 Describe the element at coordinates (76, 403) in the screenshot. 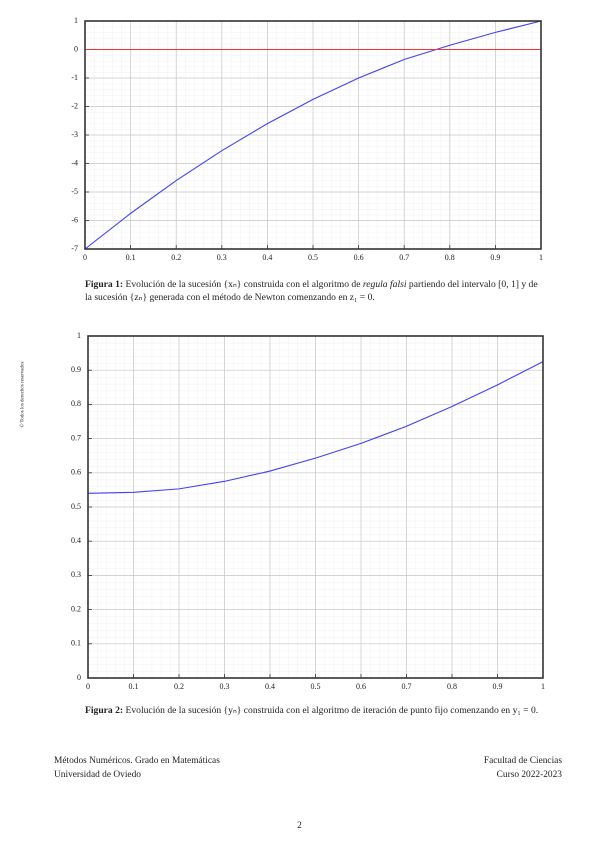

I see `y-tick-label: 0.8` at that location.